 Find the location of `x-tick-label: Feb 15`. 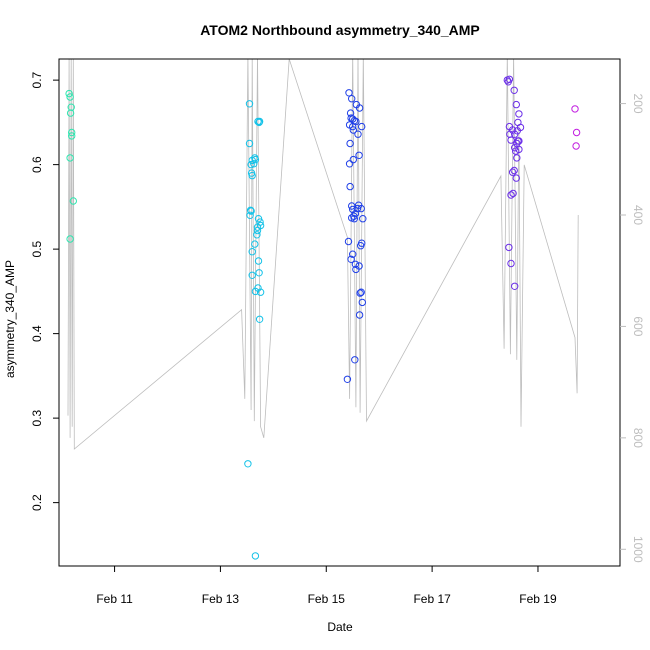

x-tick-label: Feb 15 is located at coordinates (327, 599).